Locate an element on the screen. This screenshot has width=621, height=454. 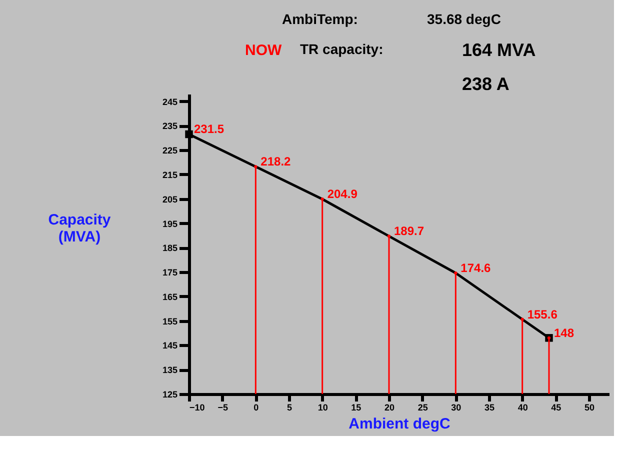
y-tick-label: 155 is located at coordinates (170, 321).